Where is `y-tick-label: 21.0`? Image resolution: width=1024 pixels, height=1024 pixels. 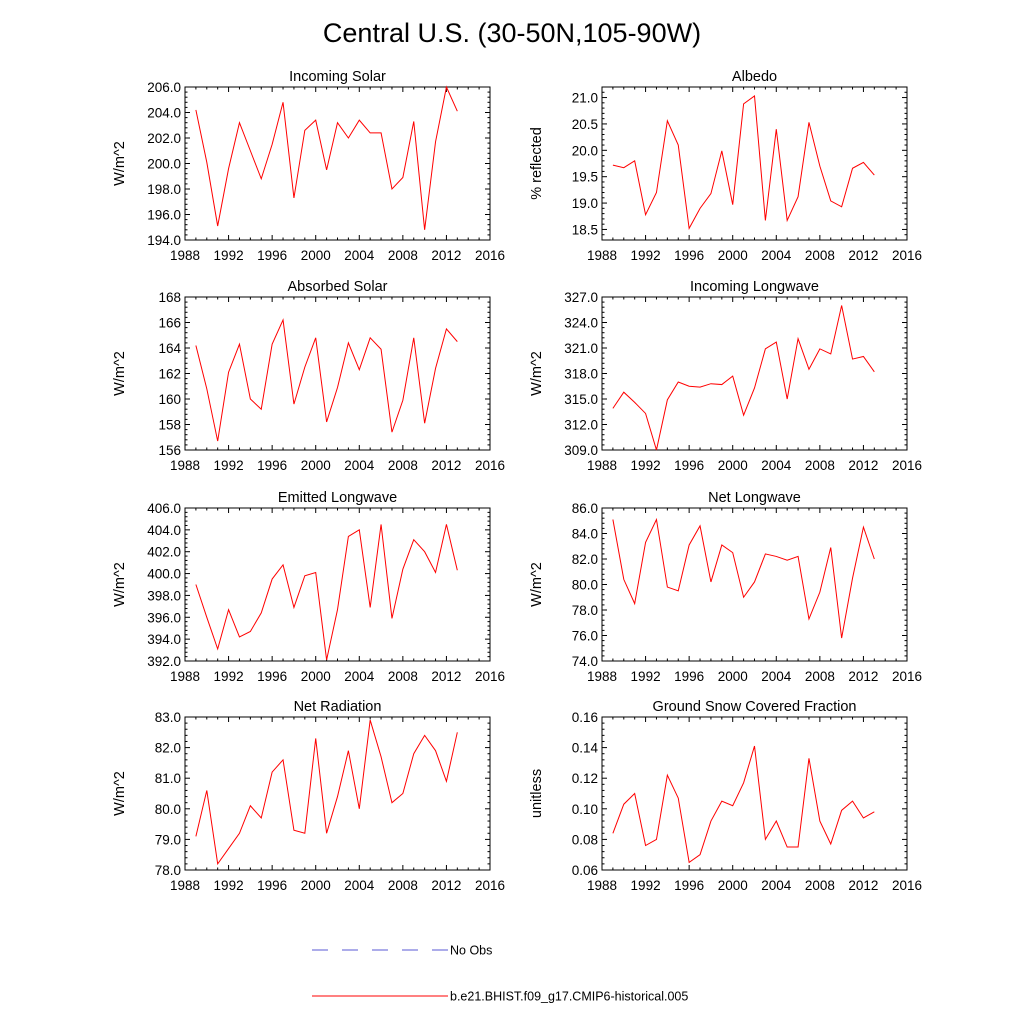 y-tick-label: 21.0 is located at coordinates (585, 98).